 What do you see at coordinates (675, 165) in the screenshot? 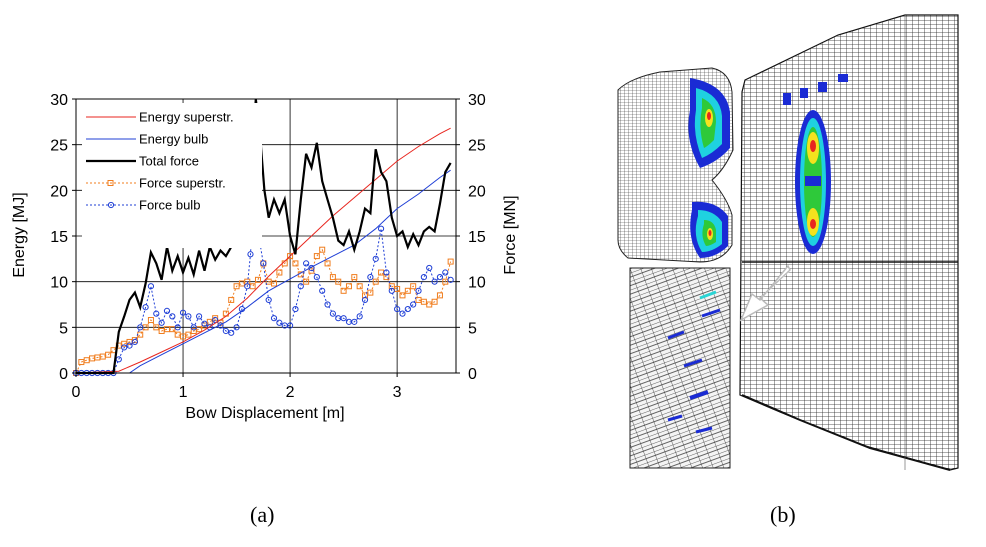
I see `bow-model` at bounding box center [675, 165].